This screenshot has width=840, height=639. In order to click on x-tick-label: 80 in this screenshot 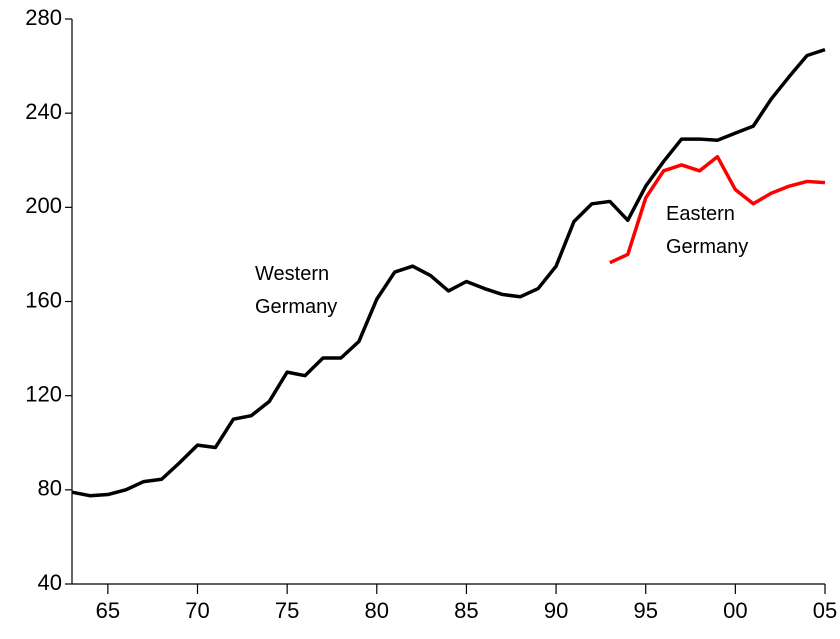, I will do `click(377, 610)`.